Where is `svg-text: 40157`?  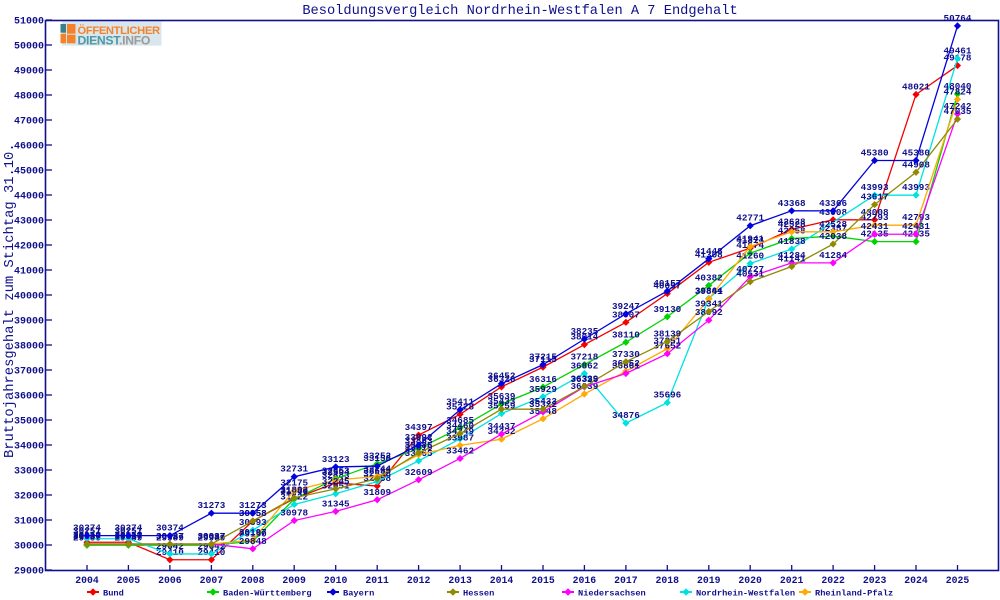 svg-text: 40157 is located at coordinates (667, 283).